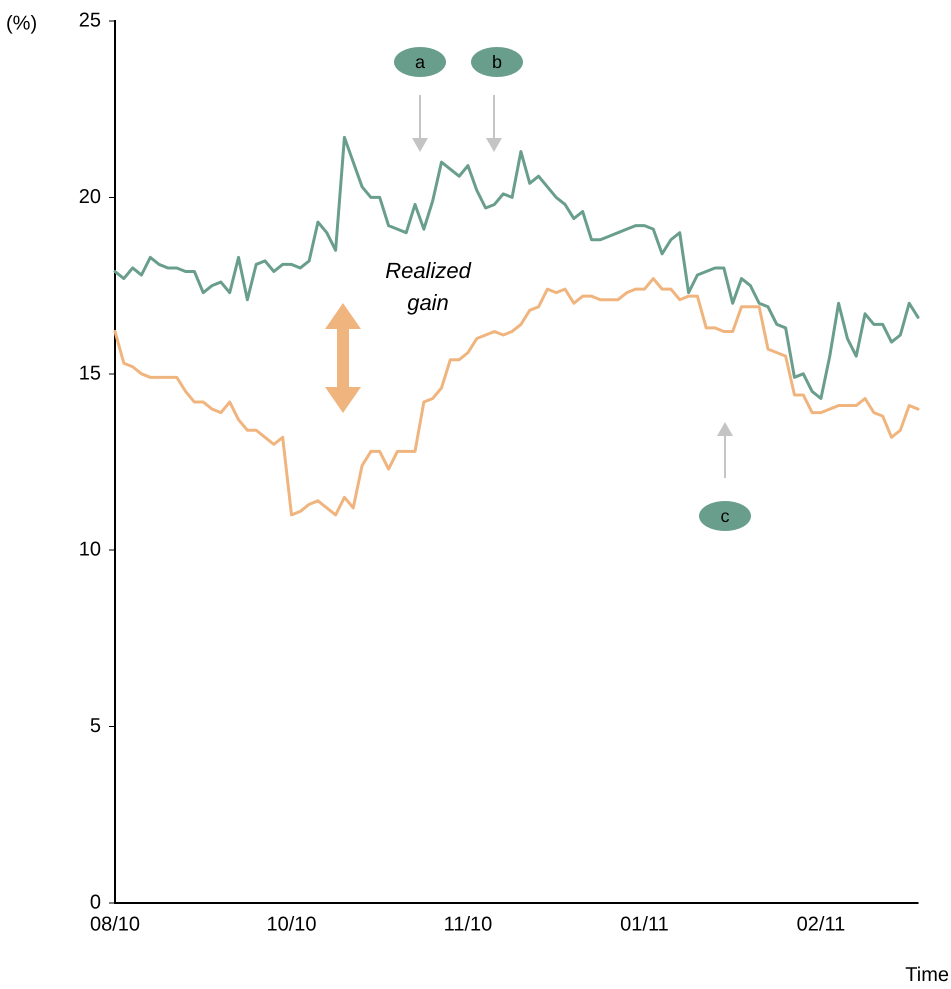  Describe the element at coordinates (497, 62) in the screenshot. I see `annotation: b` at that location.